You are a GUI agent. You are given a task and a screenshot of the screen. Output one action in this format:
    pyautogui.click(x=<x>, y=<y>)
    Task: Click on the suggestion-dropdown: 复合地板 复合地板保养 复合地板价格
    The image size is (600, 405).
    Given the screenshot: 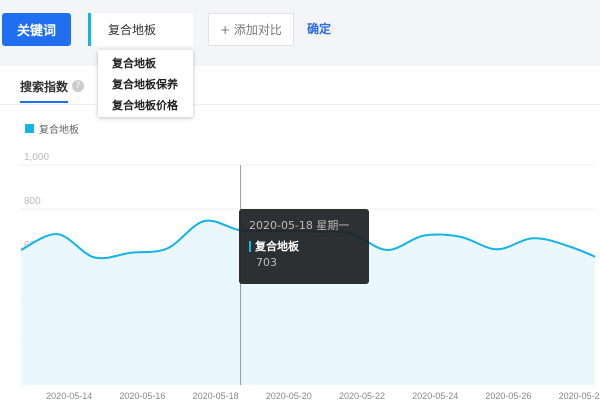 What is the action you would take?
    pyautogui.click(x=145, y=83)
    